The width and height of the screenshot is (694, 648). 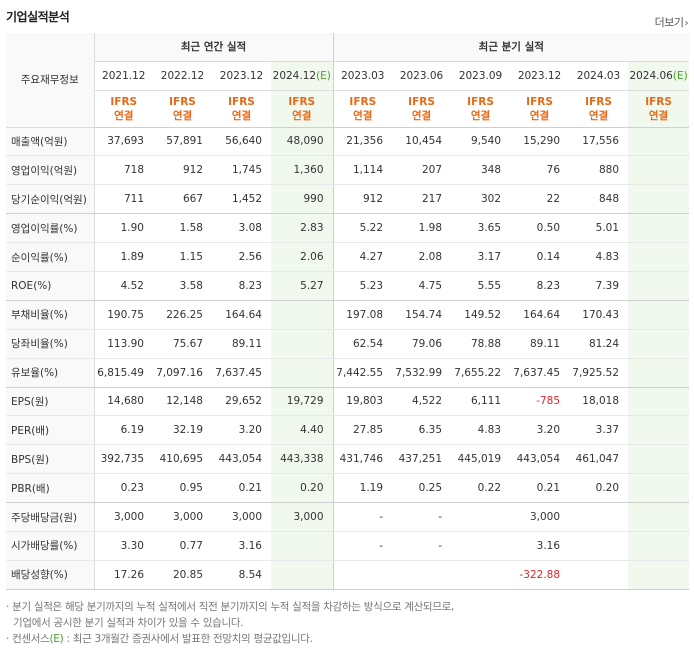 I want to click on table-cell: -785, so click(x=540, y=402).